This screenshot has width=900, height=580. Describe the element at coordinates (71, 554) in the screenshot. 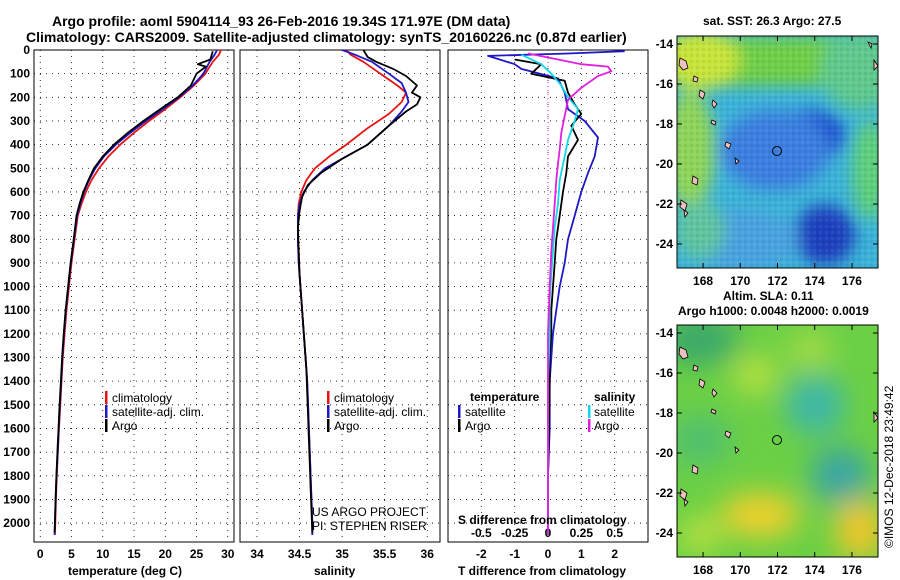

I see `x-tick-label: 5` at that location.